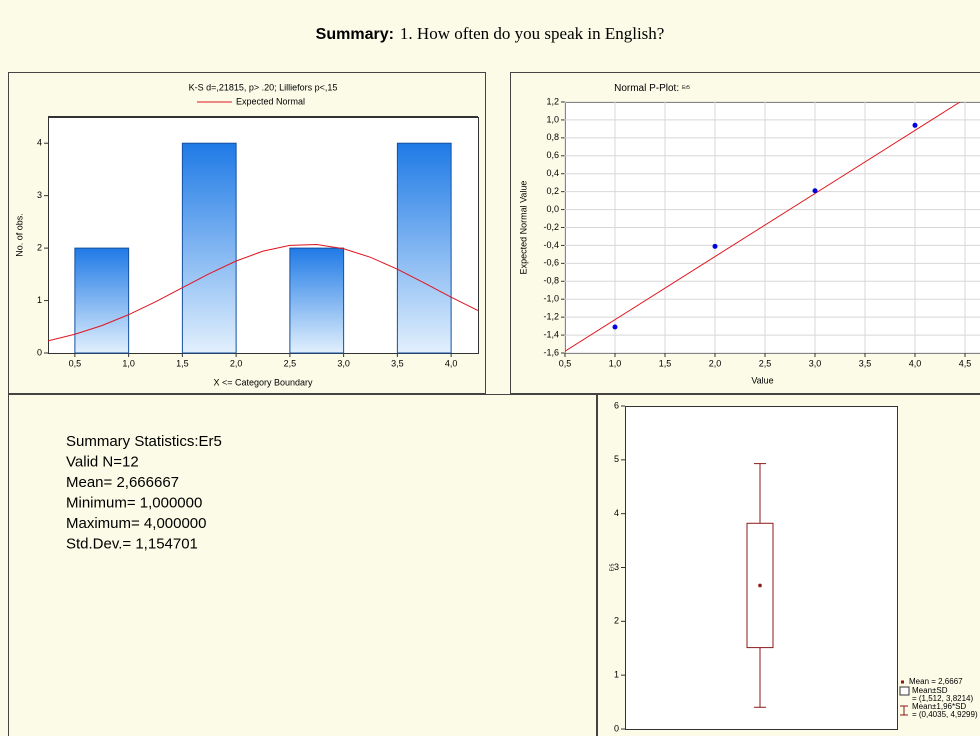 Image resolution: width=980 pixels, height=736 pixels. I want to click on x-axis-label: X <= Category Boundary, so click(263, 382).